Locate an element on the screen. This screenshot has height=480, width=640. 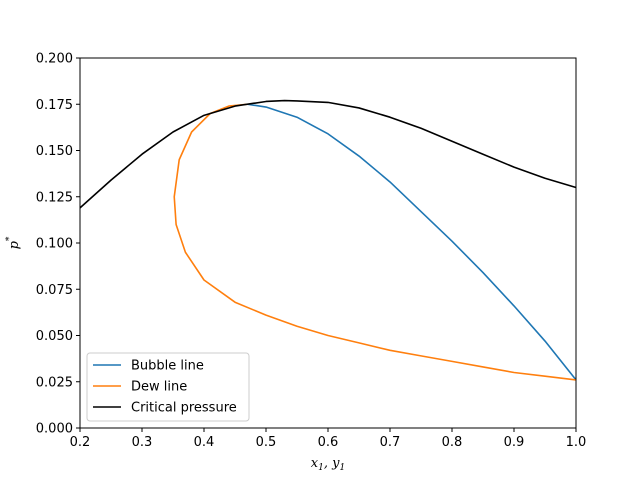
x-tick-label: 0.5 is located at coordinates (266, 442).